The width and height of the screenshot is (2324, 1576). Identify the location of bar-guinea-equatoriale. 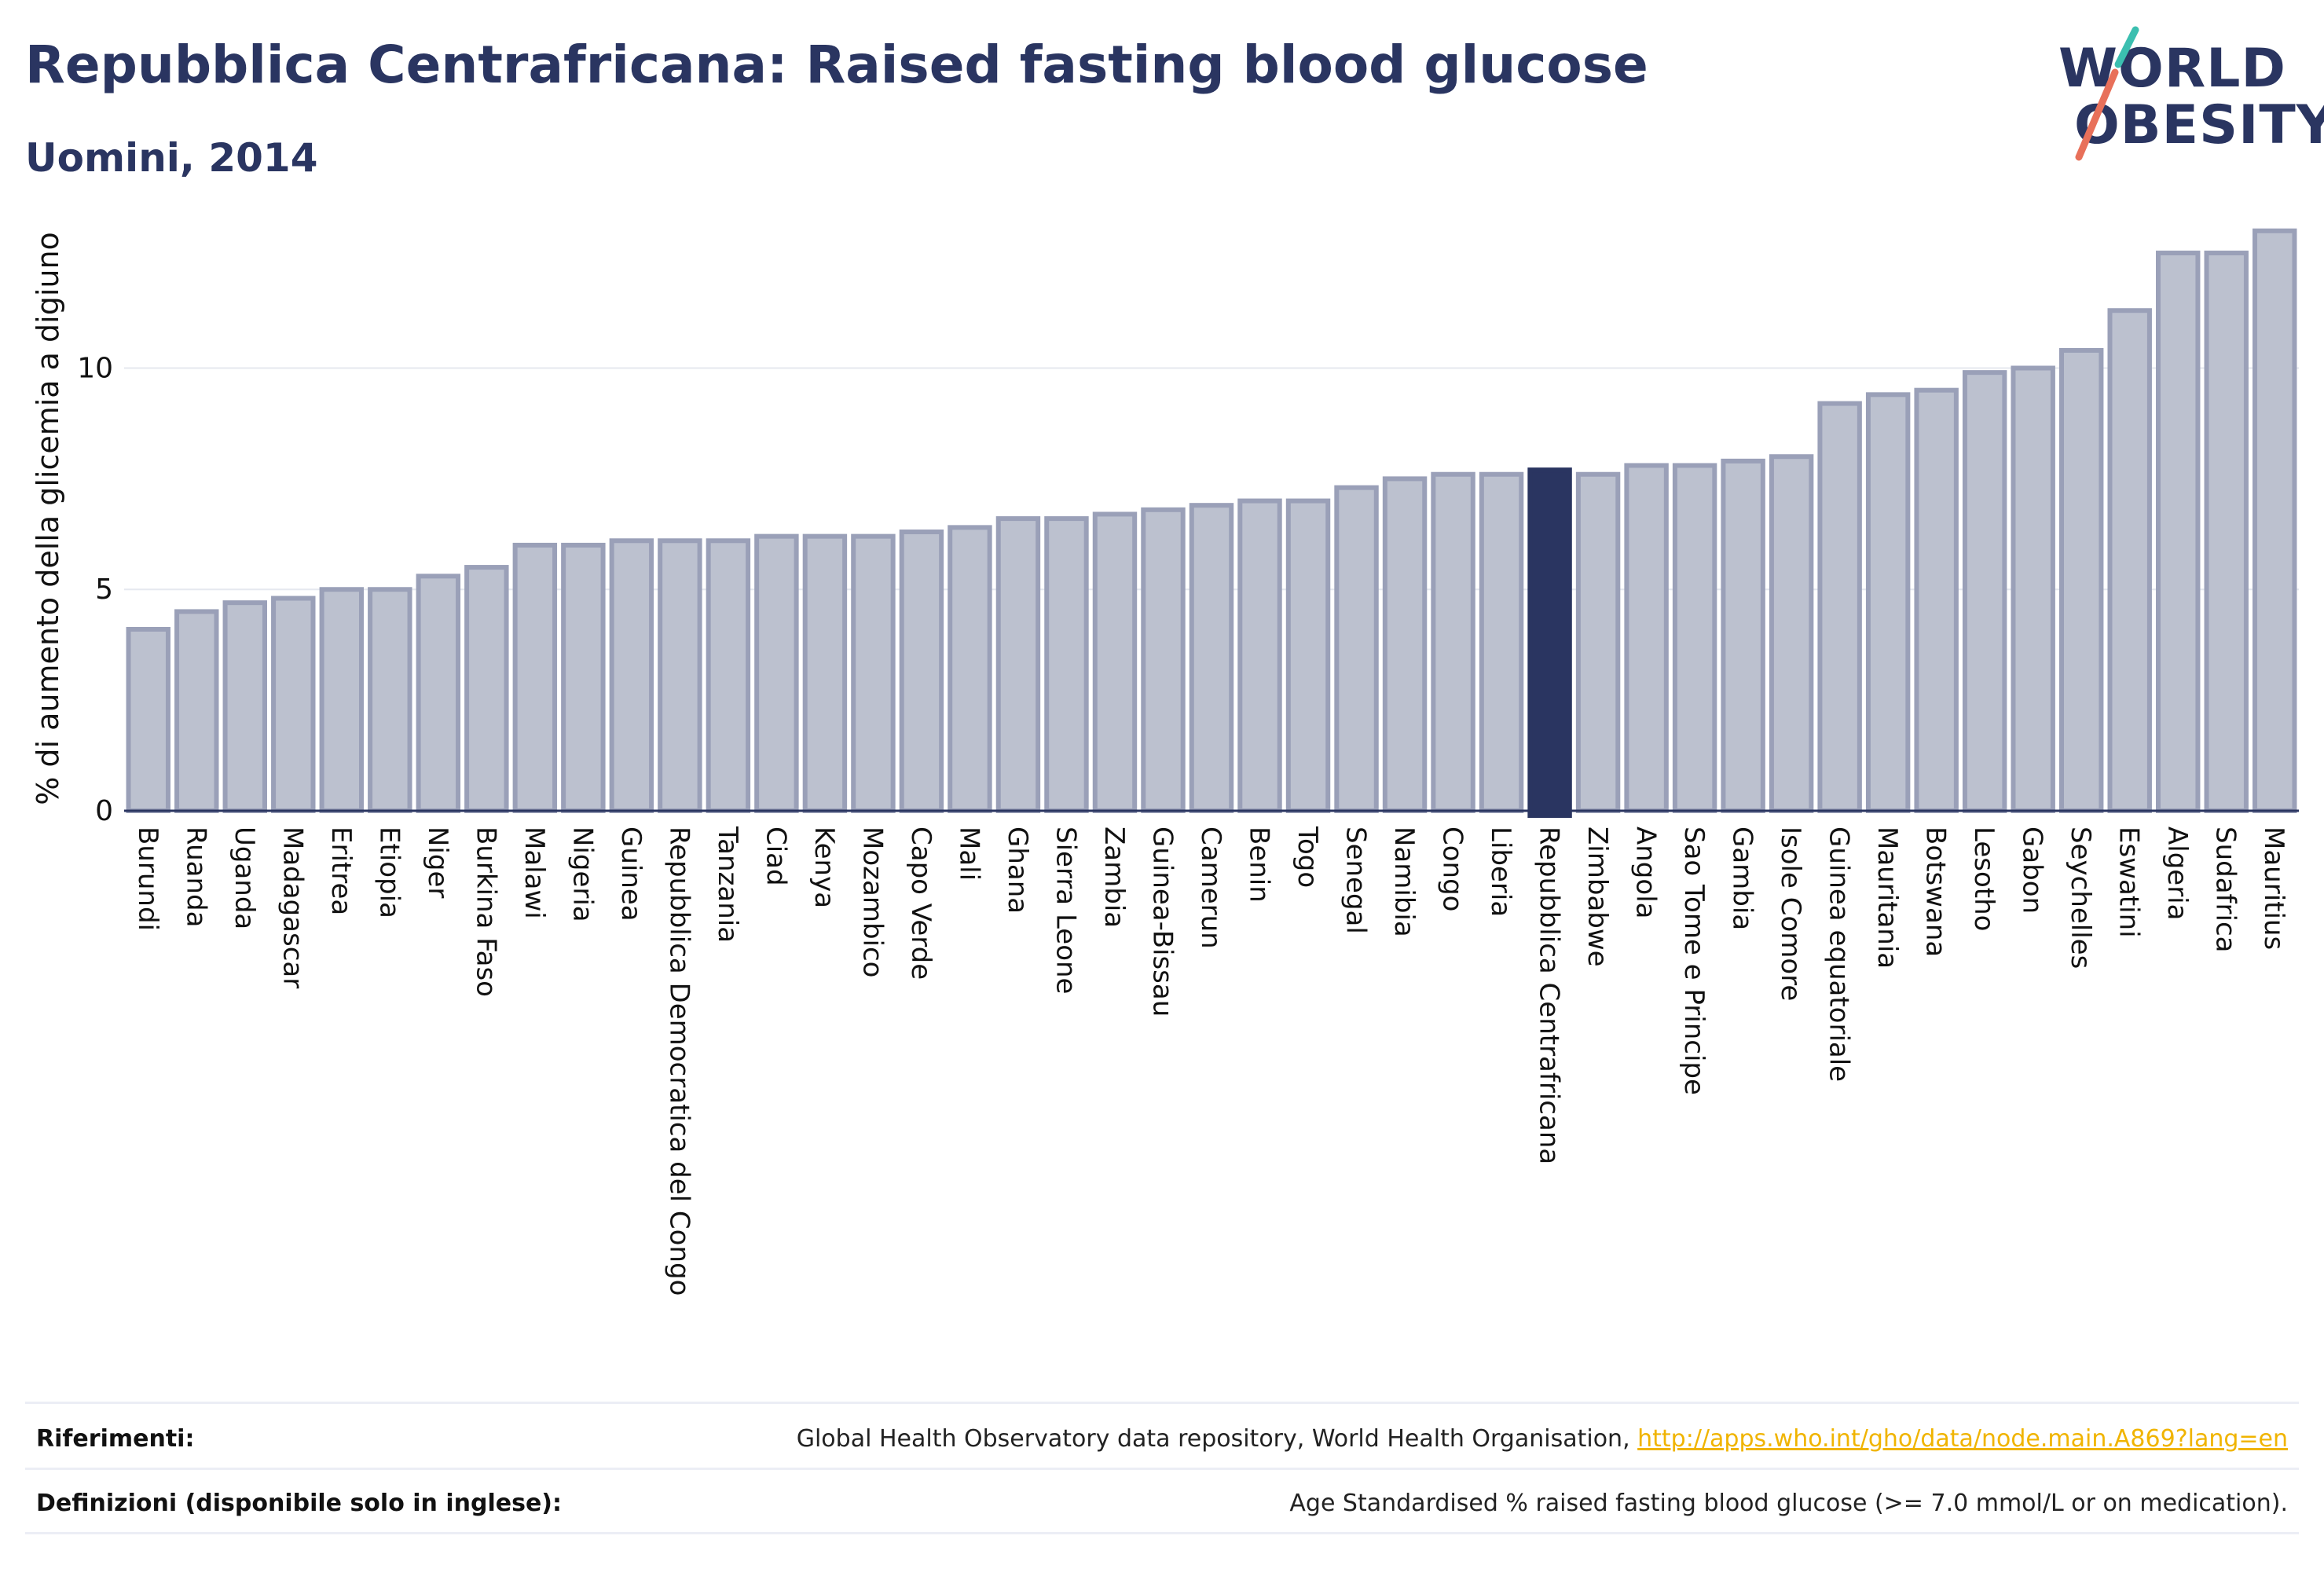
(1839, 607).